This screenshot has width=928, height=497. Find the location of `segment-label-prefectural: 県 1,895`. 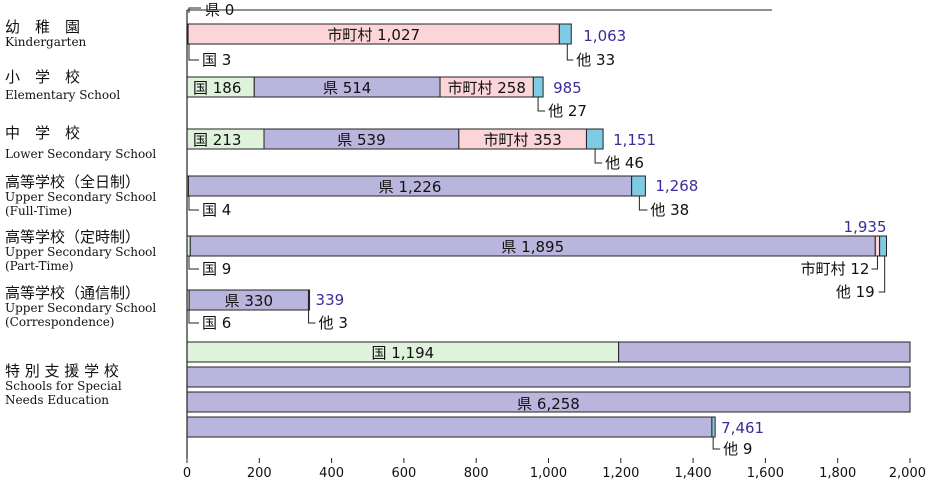

segment-label-prefectural: 県 1,895 is located at coordinates (532, 247).